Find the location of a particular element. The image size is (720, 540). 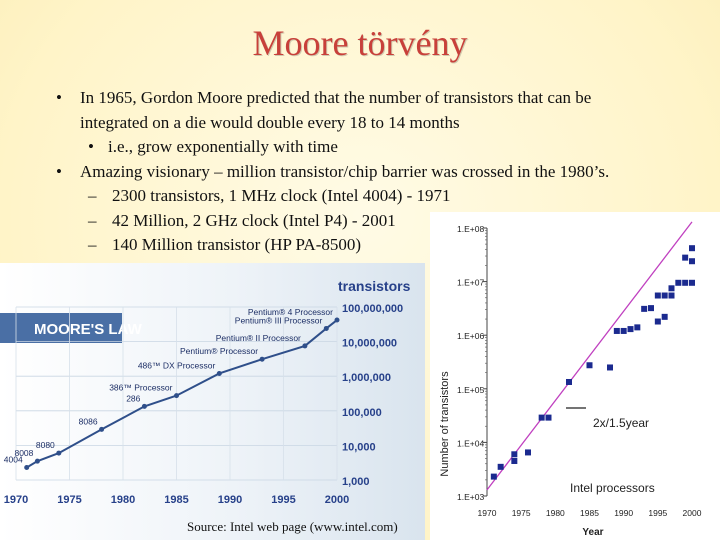

intel-y-tick-label: 1.E+04 is located at coordinates (470, 443).